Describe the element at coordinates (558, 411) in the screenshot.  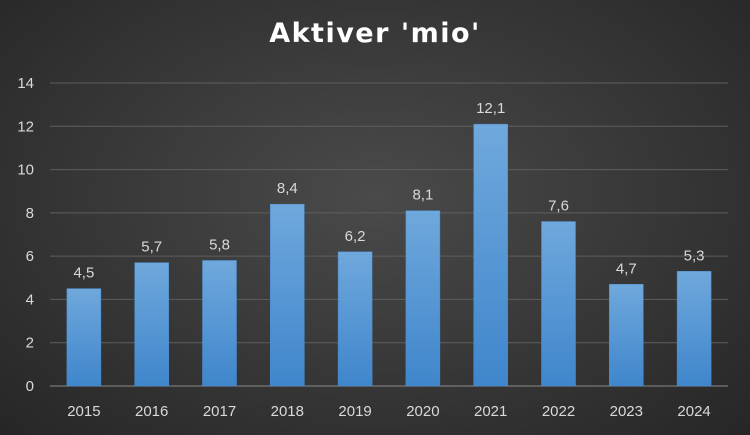
I see `x-tick-label: 2022` at that location.